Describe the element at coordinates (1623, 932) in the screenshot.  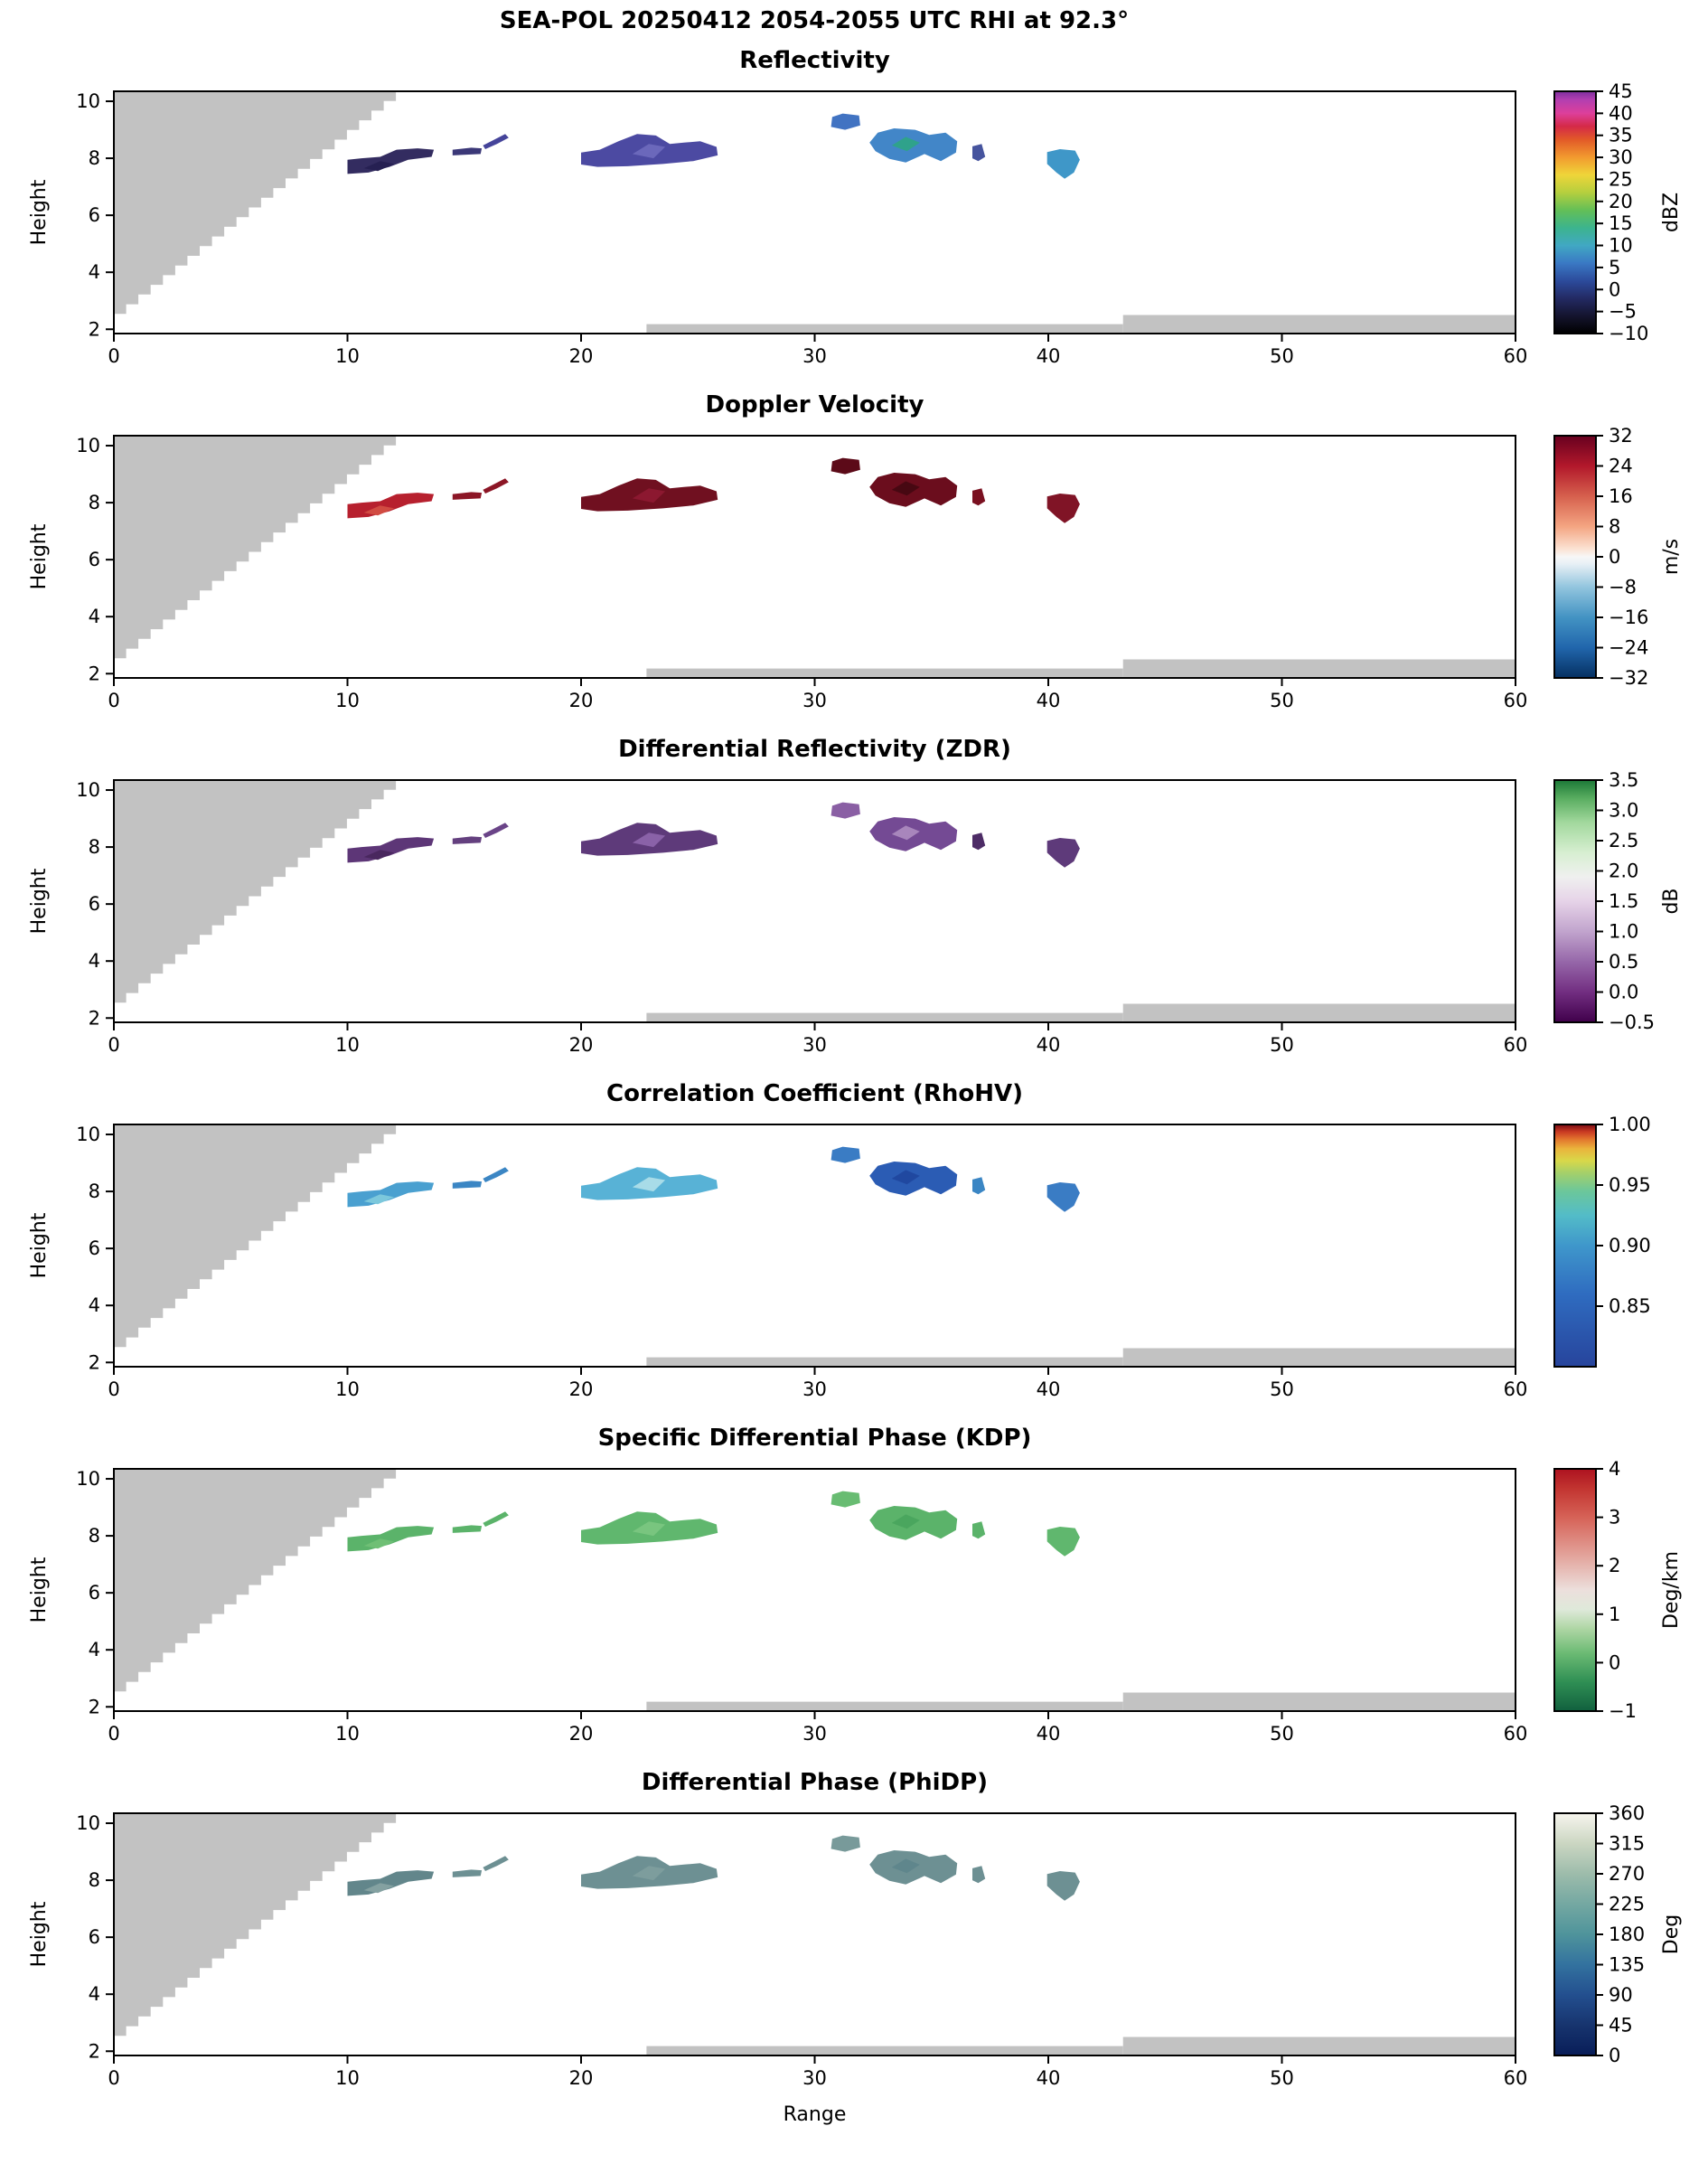
I see `colorbar-tick-label: 1.0` at that location.